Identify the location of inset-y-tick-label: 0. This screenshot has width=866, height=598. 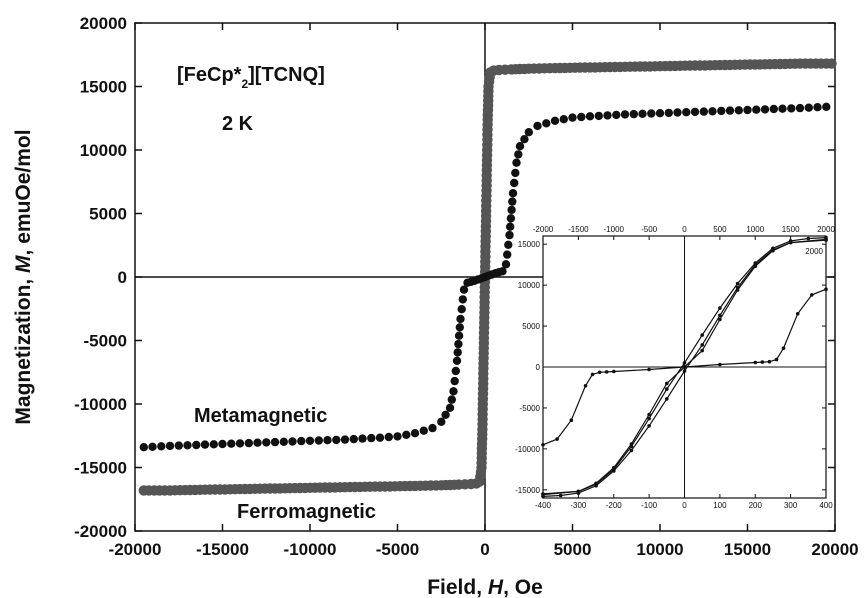
(538, 367).